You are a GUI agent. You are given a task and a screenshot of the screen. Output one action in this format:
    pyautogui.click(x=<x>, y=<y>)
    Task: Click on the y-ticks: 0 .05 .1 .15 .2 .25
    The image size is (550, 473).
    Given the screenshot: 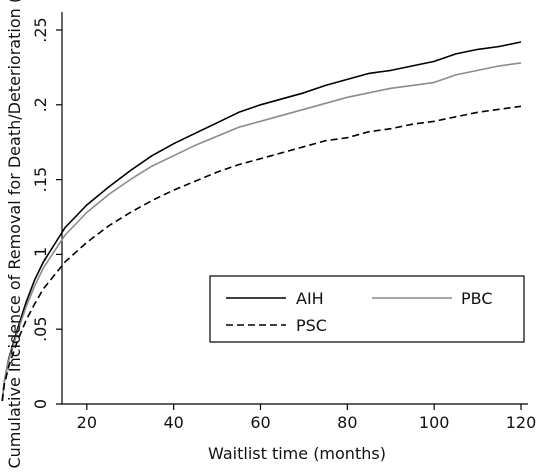 What is the action you would take?
    pyautogui.click(x=46, y=213)
    